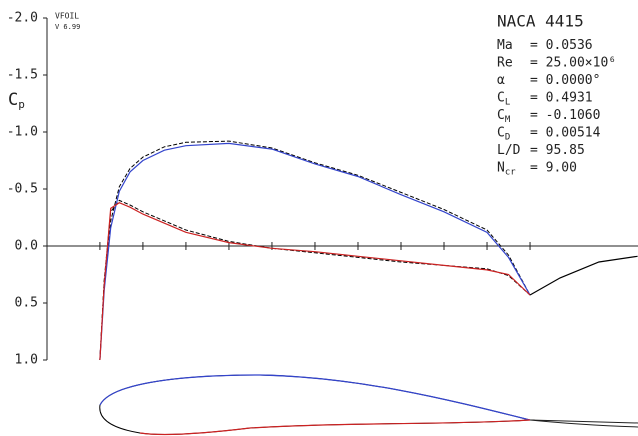  Describe the element at coordinates (507, 137) in the screenshot. I see `annotation-subscript: D` at that location.